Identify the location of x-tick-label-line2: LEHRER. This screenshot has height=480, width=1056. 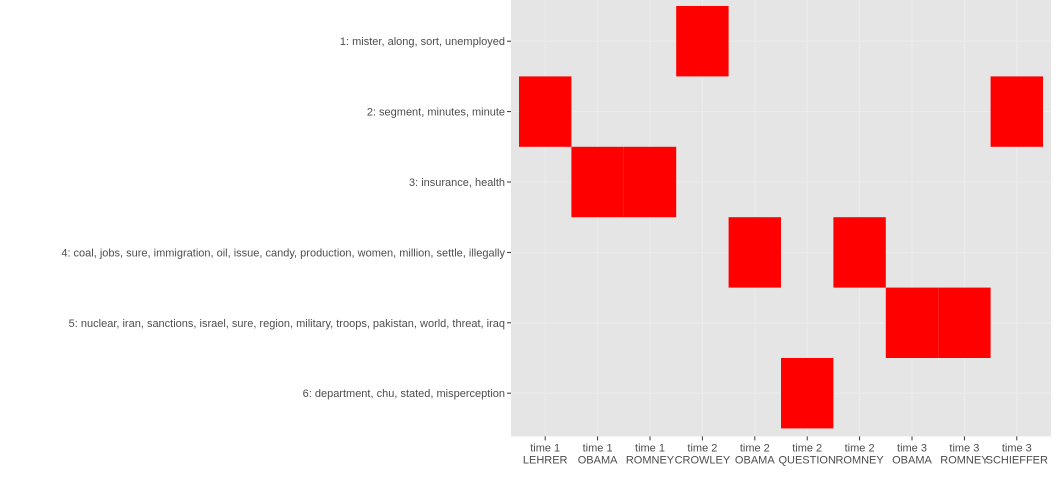
(545, 460).